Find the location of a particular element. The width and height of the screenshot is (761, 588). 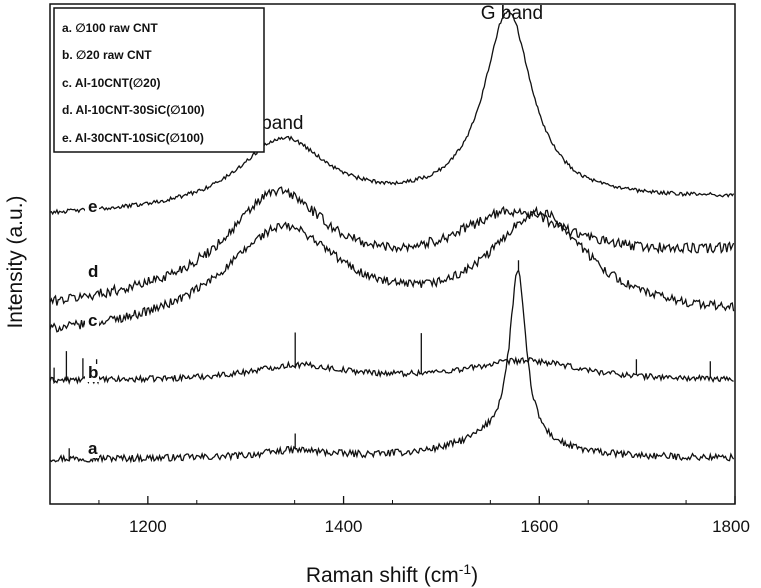

series-letter-bg-a is located at coordinates (92, 449).